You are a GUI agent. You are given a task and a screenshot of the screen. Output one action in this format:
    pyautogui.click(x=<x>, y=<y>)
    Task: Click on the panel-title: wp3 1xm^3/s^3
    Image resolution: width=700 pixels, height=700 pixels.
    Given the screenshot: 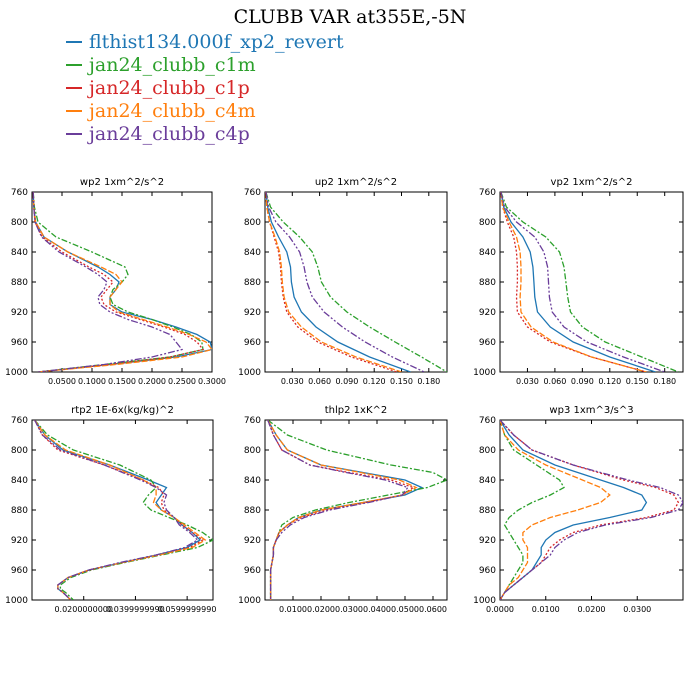 What is the action you would take?
    pyautogui.click(x=591, y=410)
    